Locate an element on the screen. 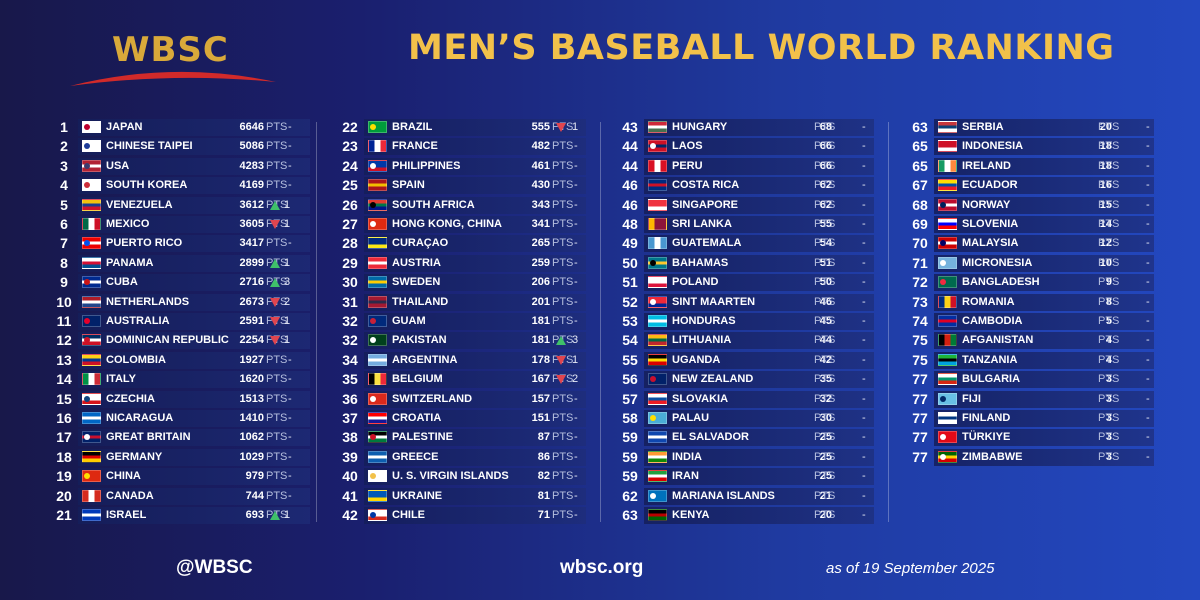 The width and height of the screenshot is (1200, 600). rank-number: 29 is located at coordinates (350, 262).